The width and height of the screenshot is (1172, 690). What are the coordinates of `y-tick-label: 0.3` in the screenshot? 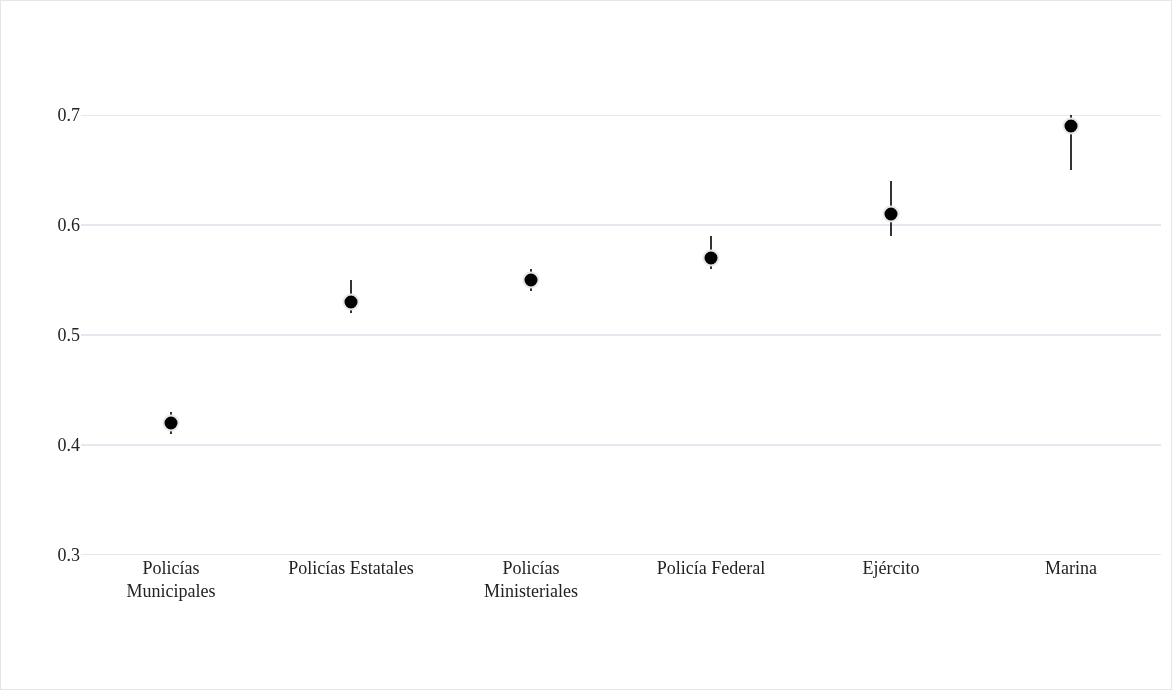 It's located at (68, 555).